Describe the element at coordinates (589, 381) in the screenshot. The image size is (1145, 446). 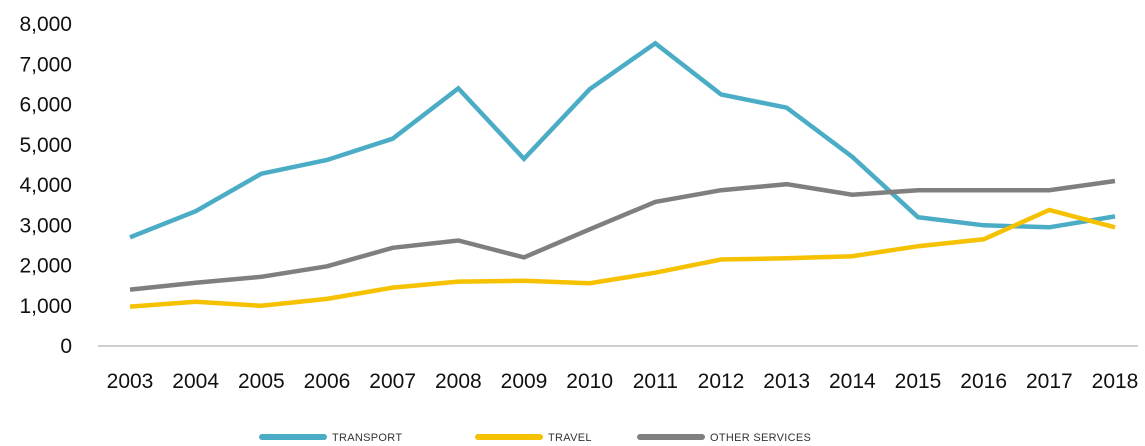
I see `x-tick-label: 2010` at that location.